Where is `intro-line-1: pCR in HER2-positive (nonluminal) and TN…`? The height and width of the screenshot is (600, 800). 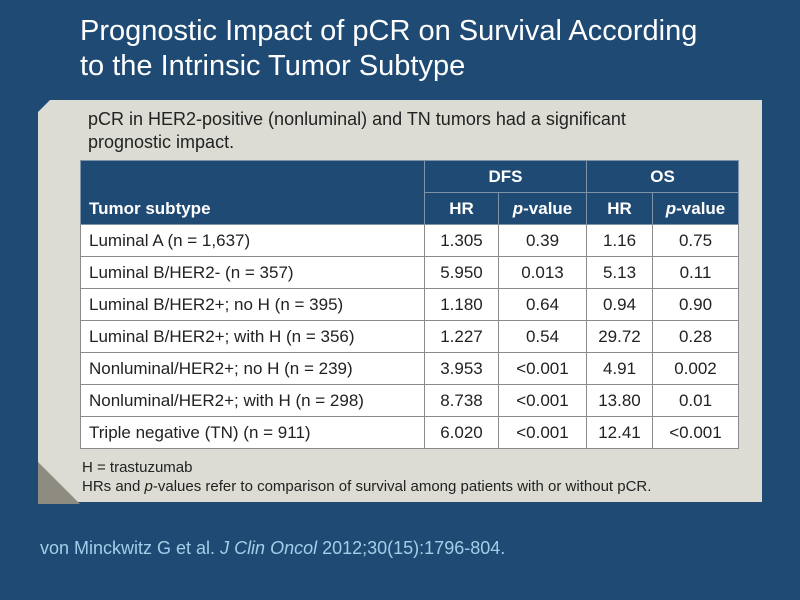
intro-line-1: pCR in HER2-positive (nonluminal) and TN… is located at coordinates (357, 119).